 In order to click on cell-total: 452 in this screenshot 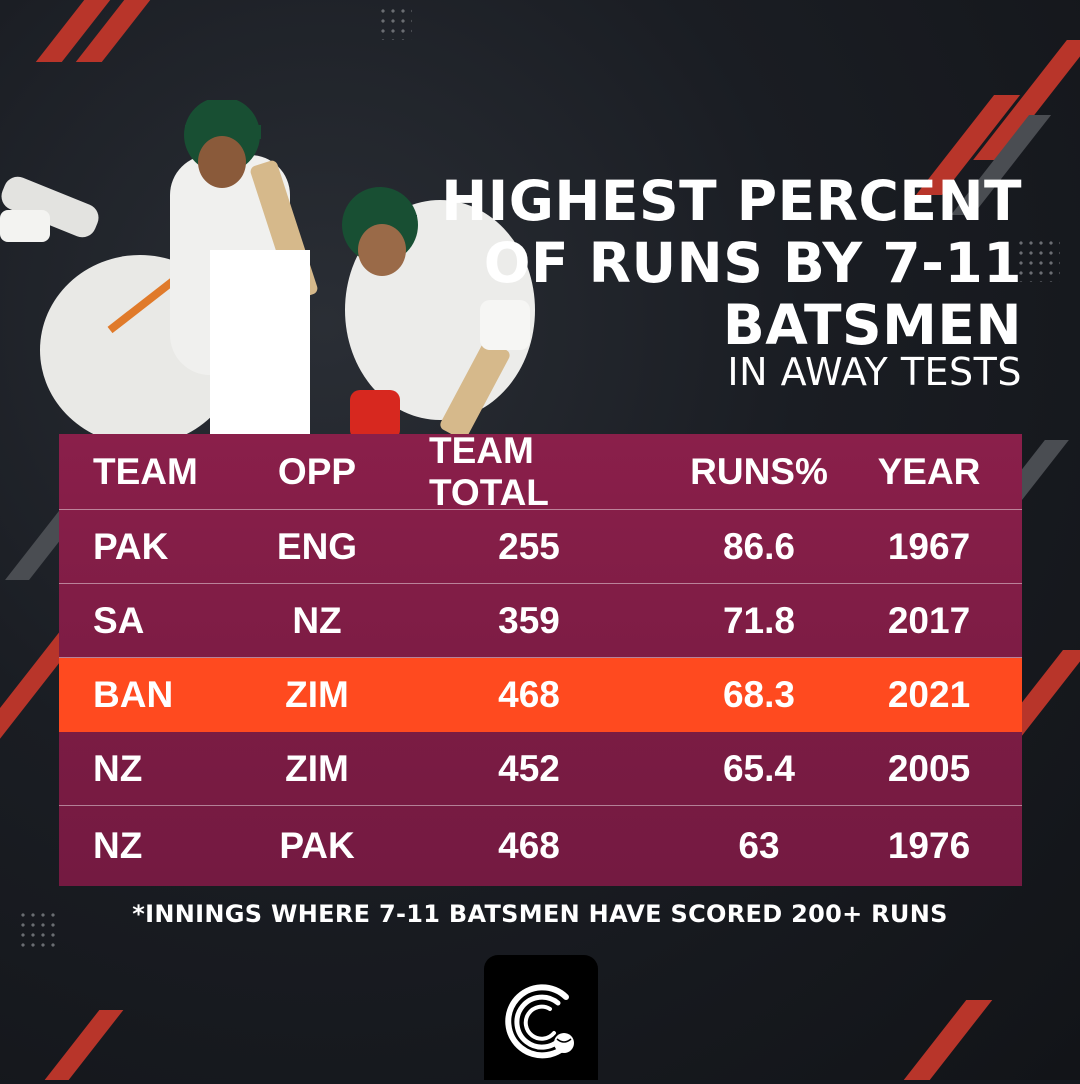, I will do `click(529, 768)`.